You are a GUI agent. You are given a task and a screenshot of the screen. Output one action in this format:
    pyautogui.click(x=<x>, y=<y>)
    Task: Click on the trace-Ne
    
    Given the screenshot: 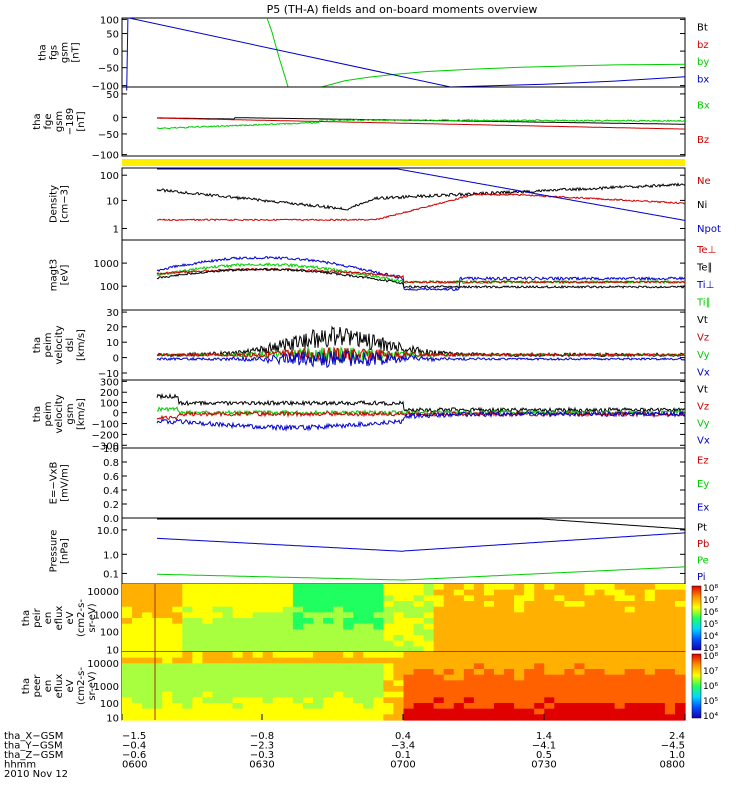 What is the action you would take?
    pyautogui.click(x=421, y=207)
    